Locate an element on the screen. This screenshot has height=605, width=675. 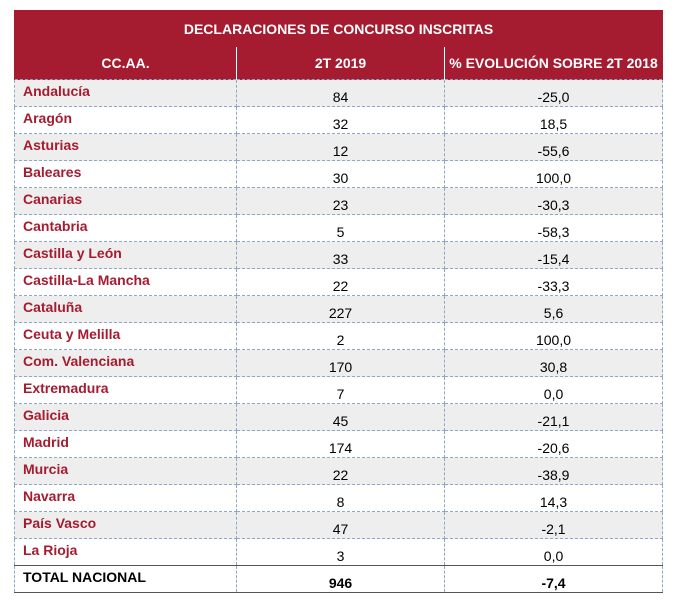
table-row: Asturias 12 -55,6 is located at coordinates (339, 147).